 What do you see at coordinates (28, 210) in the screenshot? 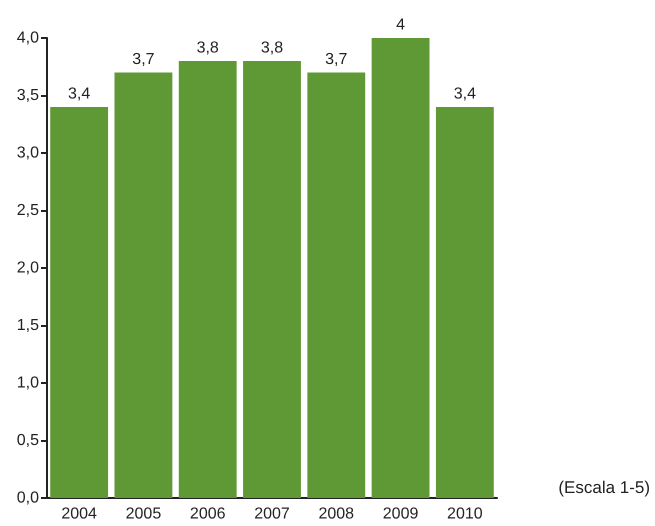
I see `y-tick-label: 2,5` at bounding box center [28, 210].